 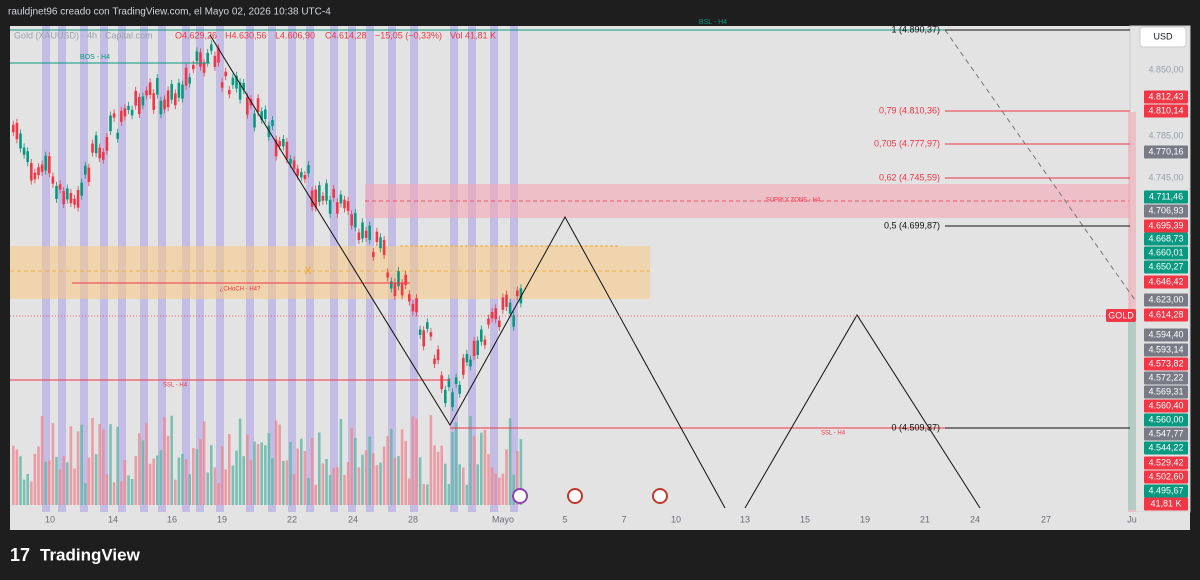 I want to click on event-icon, so click(x=660, y=496).